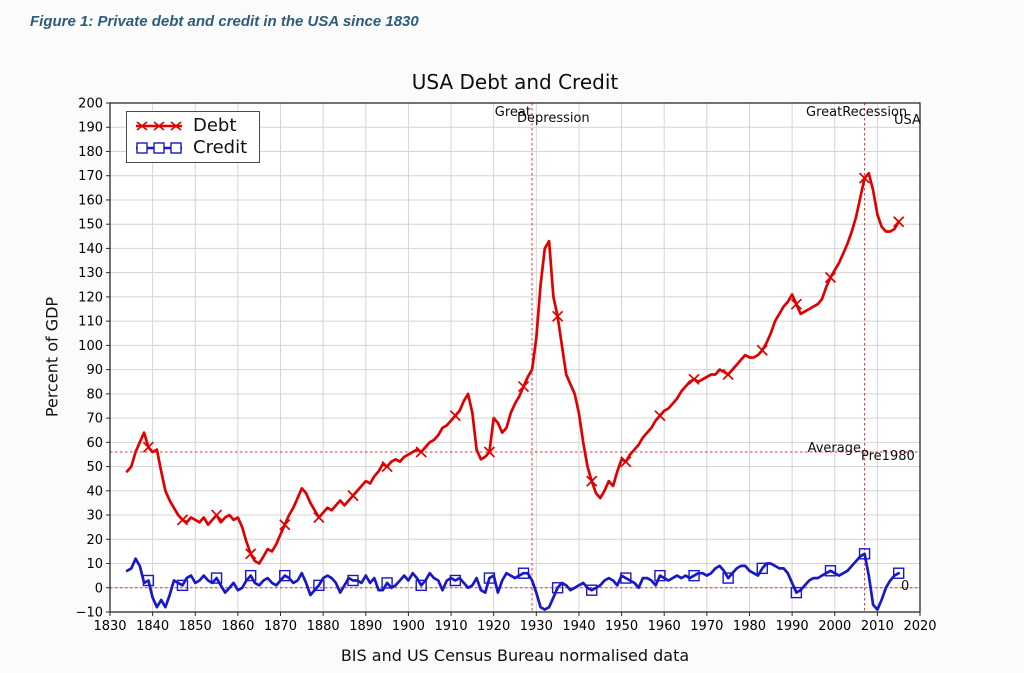 Image resolution: width=1024 pixels, height=673 pixels. What do you see at coordinates (907, 120) in the screenshot?
I see `annotation-usa: USA` at bounding box center [907, 120].